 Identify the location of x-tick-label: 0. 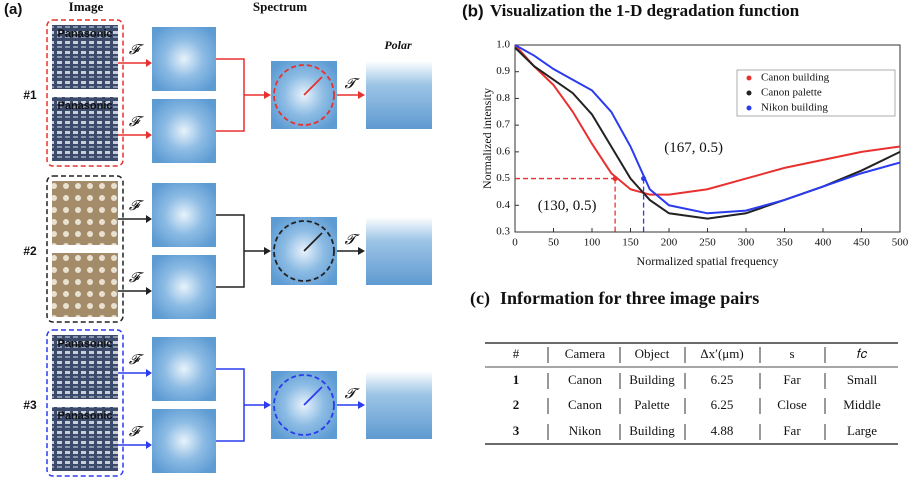
(515, 243).